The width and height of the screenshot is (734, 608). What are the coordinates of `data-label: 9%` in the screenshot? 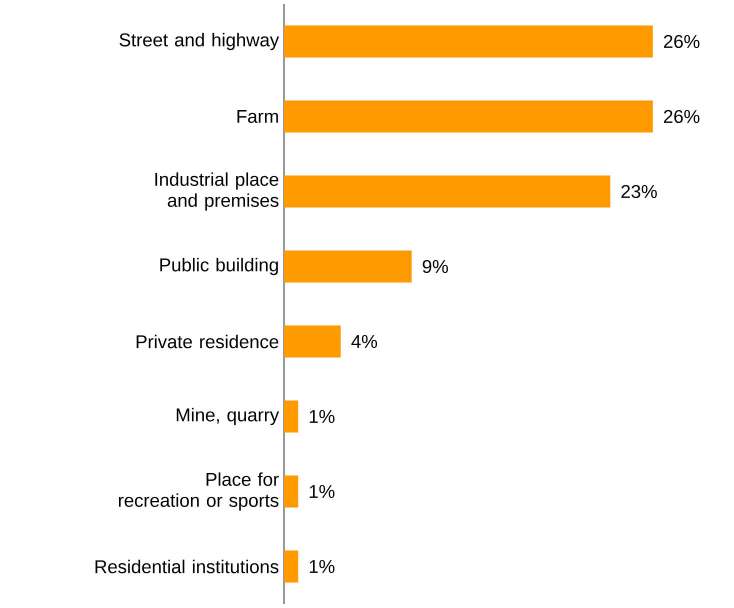 It's located at (435, 267).